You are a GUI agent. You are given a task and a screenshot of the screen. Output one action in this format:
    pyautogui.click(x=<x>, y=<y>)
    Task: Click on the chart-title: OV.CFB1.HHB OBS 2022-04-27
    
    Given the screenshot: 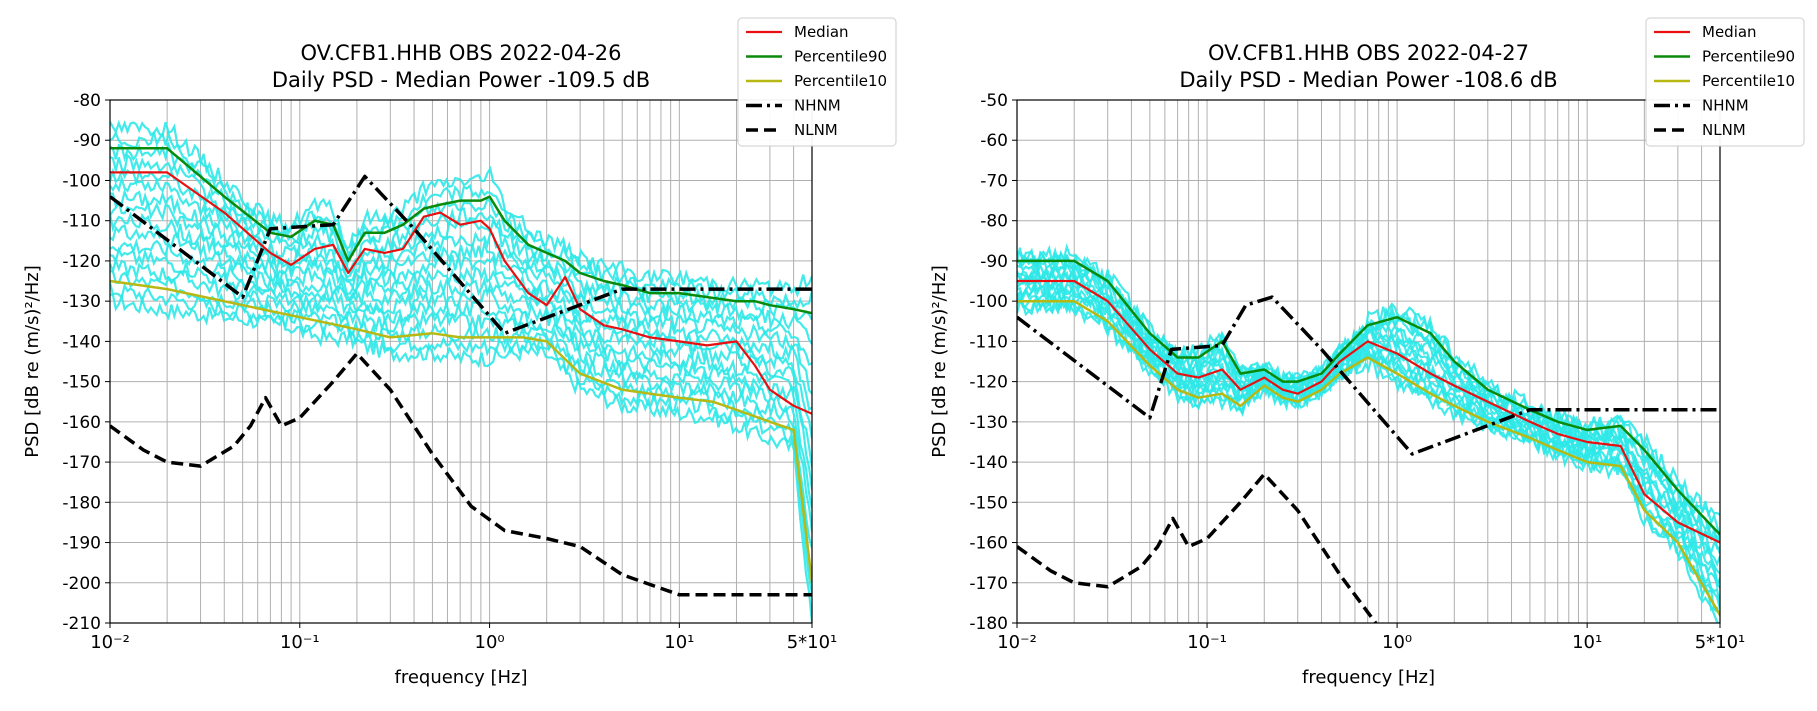 What is the action you would take?
    pyautogui.click(x=1368, y=53)
    